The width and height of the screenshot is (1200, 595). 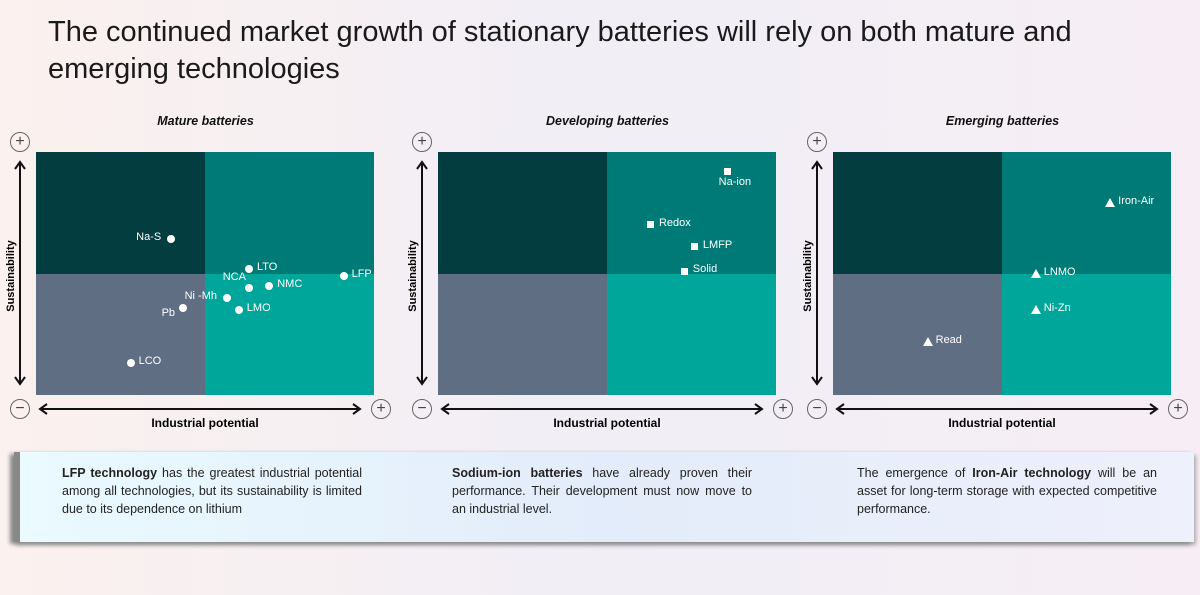 I want to click on data-point-lto, so click(x=248, y=268).